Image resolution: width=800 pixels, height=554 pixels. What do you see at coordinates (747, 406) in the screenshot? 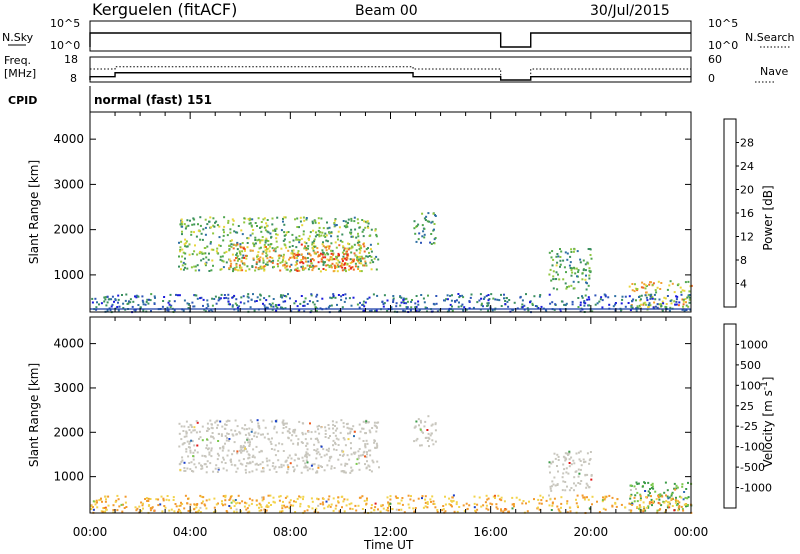
I see `velocity-colorbar-tick-3: 25` at bounding box center [747, 406].